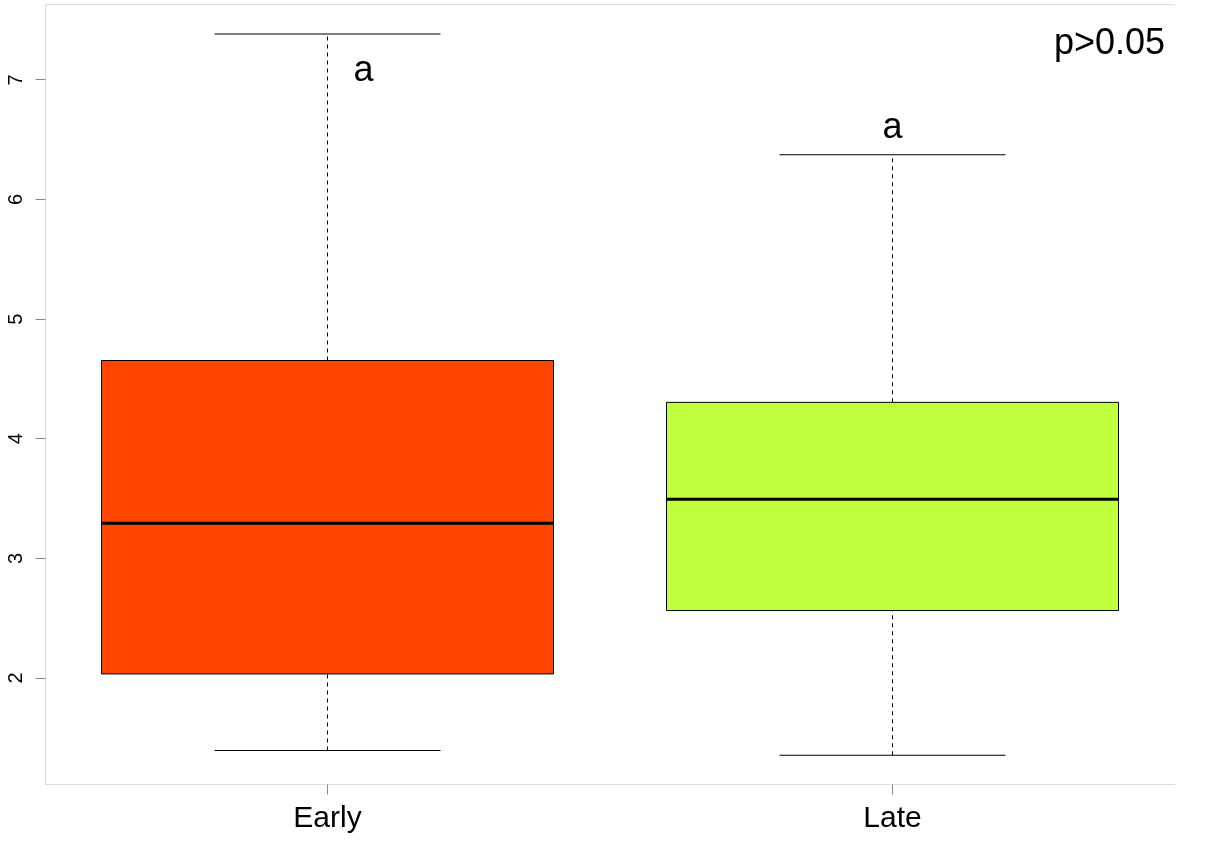 The width and height of the screenshot is (1212, 856). Describe the element at coordinates (1109, 41) in the screenshot. I see `annotation: p>0.05` at that location.